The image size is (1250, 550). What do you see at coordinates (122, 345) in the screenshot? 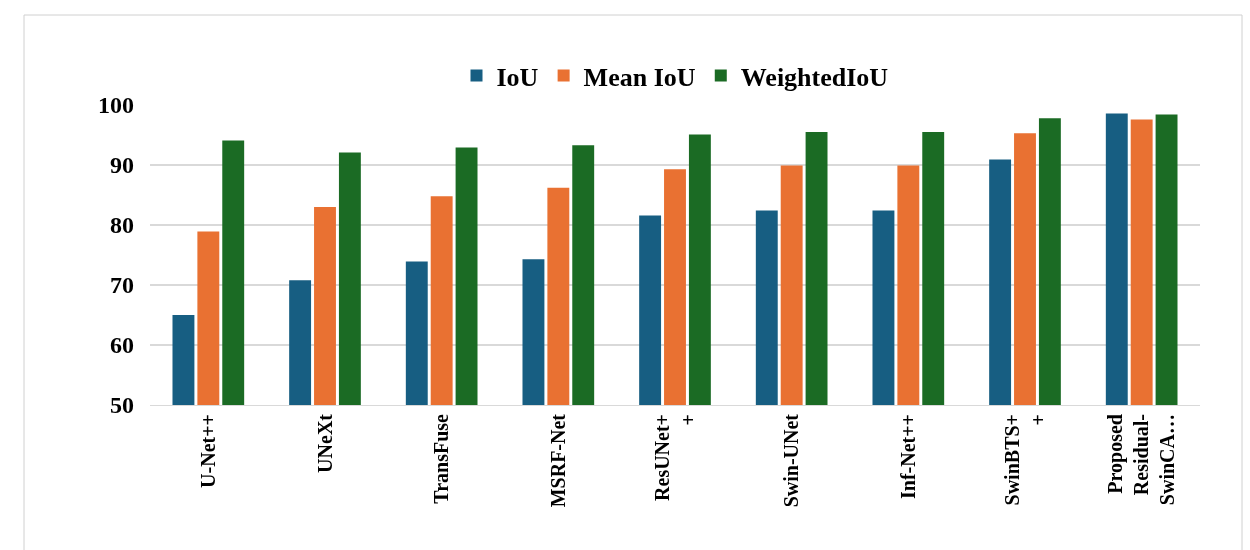
I see `y-tick-label: 60` at bounding box center [122, 345].